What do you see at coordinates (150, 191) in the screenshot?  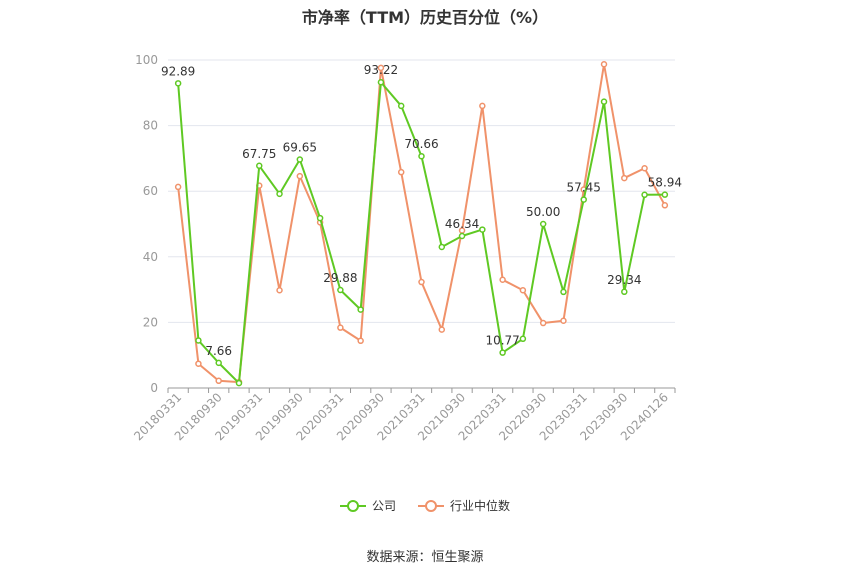 I see `y-tick-label: 60` at bounding box center [150, 191].